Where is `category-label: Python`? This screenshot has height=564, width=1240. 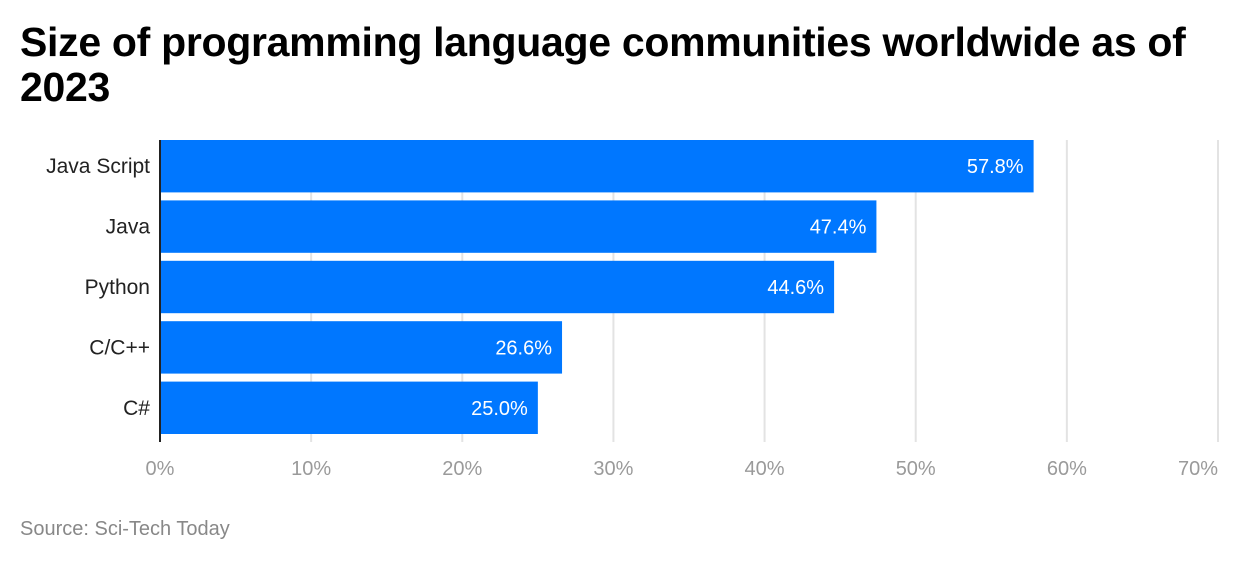 category-label: Python is located at coordinates (117, 287).